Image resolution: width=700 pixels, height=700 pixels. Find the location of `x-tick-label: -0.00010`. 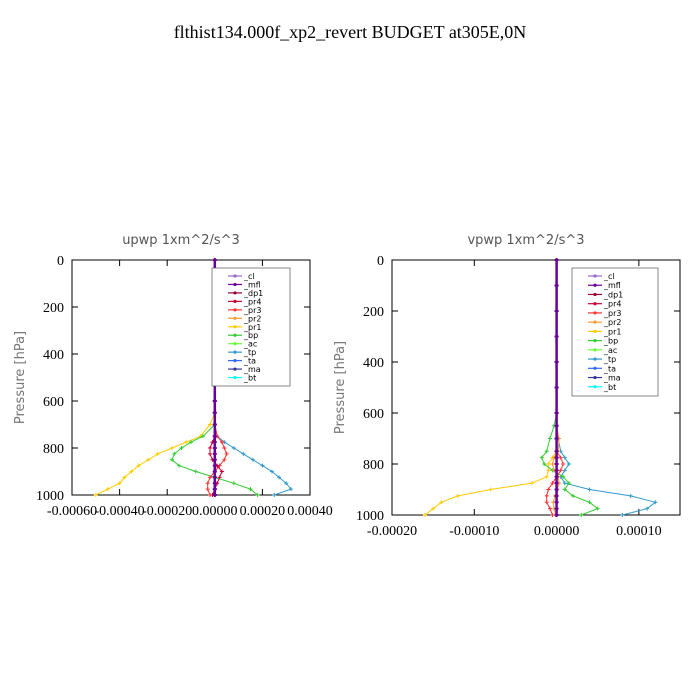

x-tick-label: -0.00010 is located at coordinates (474, 531).